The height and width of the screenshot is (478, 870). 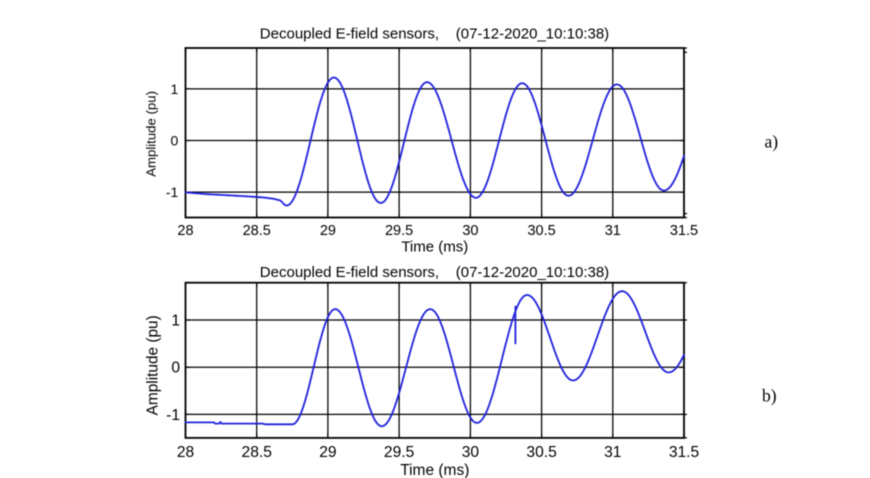 What do you see at coordinates (769, 396) in the screenshot?
I see `svg-text: b)` at bounding box center [769, 396].